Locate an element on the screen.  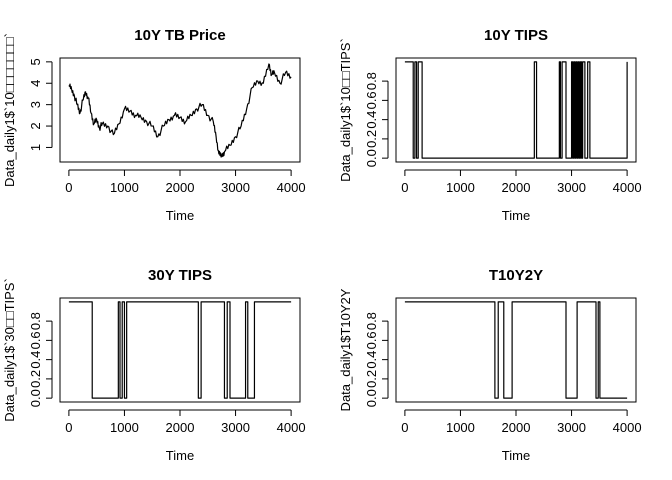
chart-title: 10Y TB Price is located at coordinates (179, 35).